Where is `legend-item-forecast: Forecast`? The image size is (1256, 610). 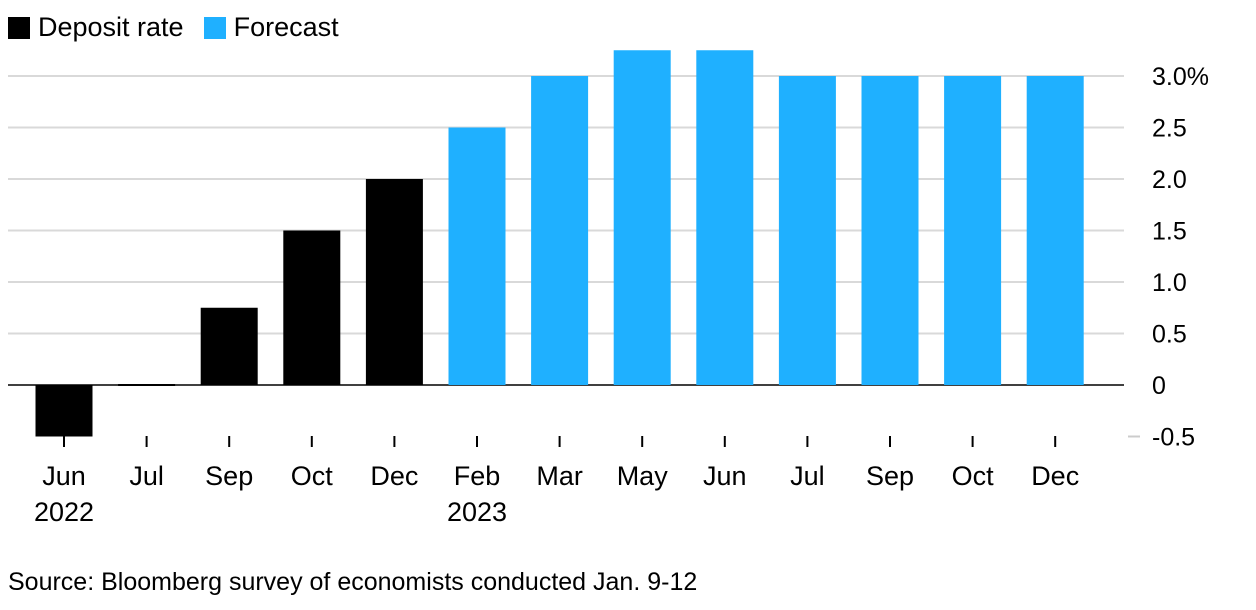
legend-item-forecast: Forecast is located at coordinates (271, 27).